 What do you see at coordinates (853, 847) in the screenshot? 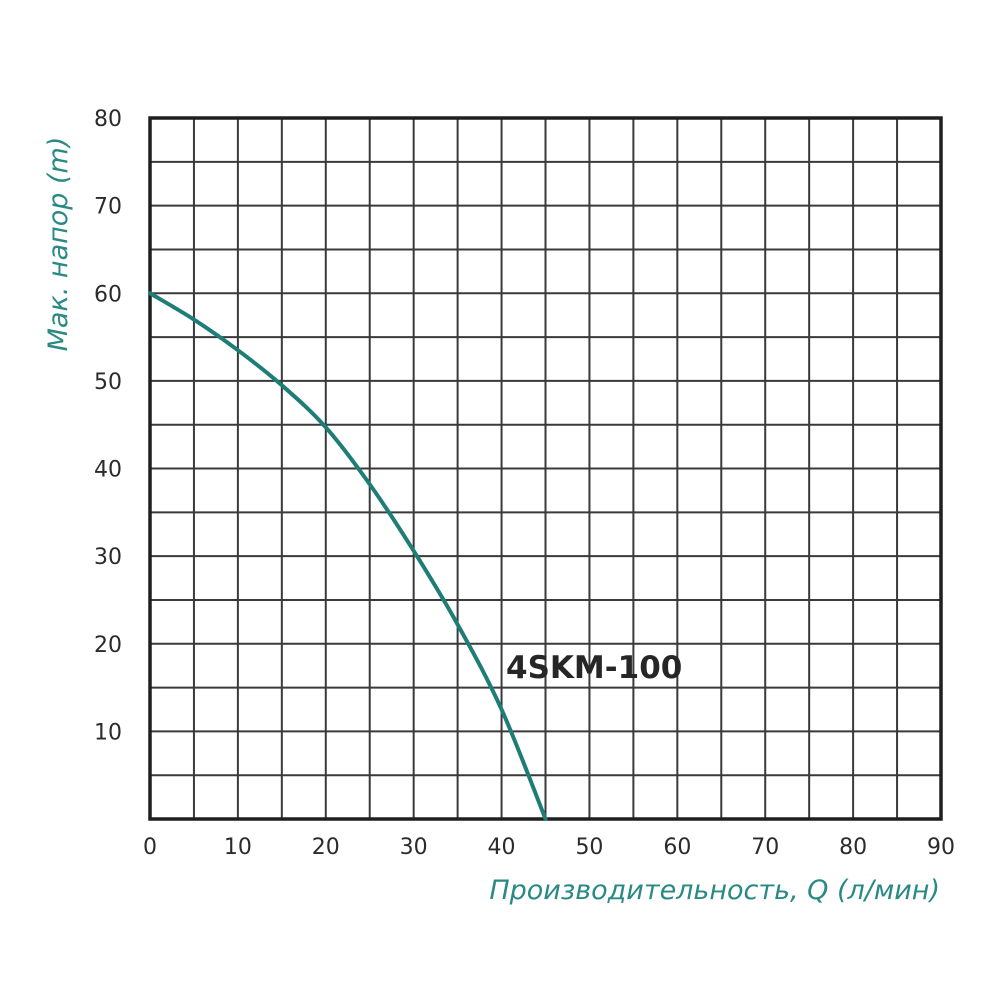
I see `x-tick-label: 80` at bounding box center [853, 847].